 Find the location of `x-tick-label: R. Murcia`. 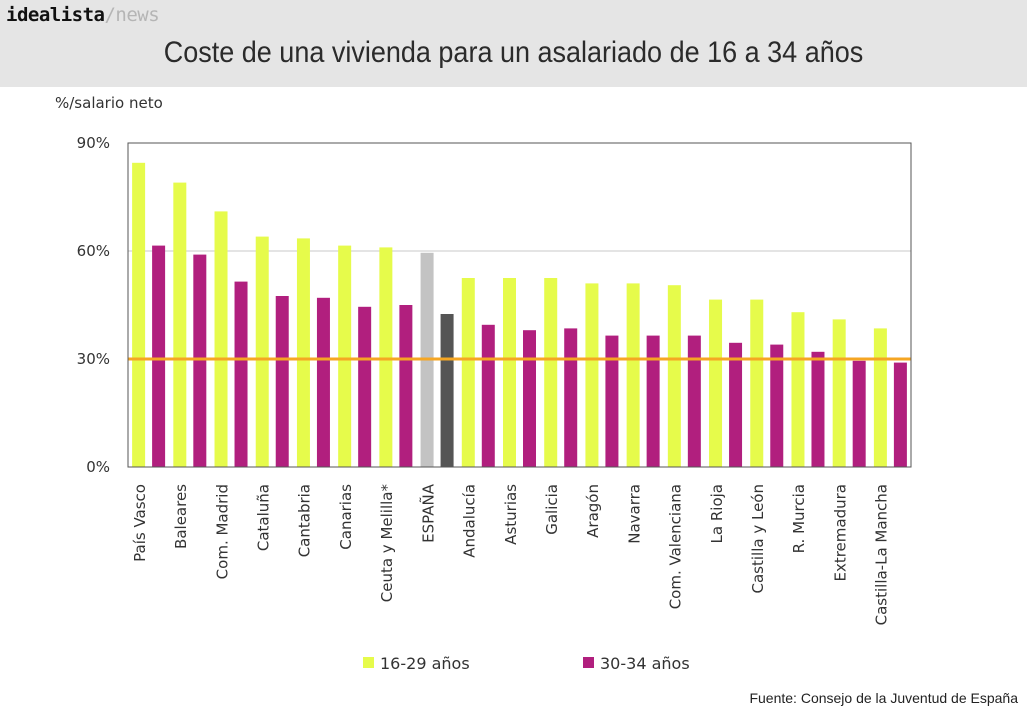

x-tick-label: R. Murcia is located at coordinates (799, 518).